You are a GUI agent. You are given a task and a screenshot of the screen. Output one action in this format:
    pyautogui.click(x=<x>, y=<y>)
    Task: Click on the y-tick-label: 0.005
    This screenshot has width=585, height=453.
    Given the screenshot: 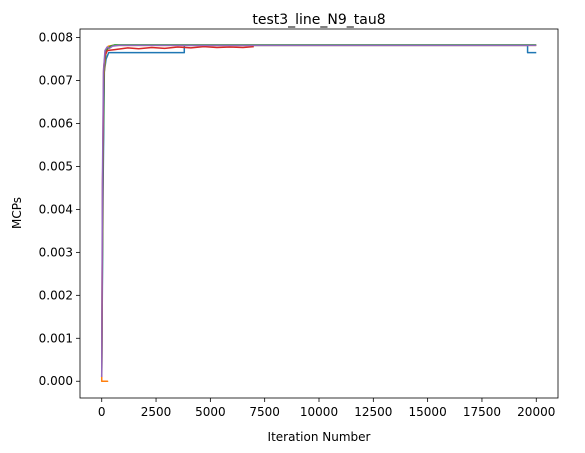 What is the action you would take?
    pyautogui.click(x=56, y=166)
    